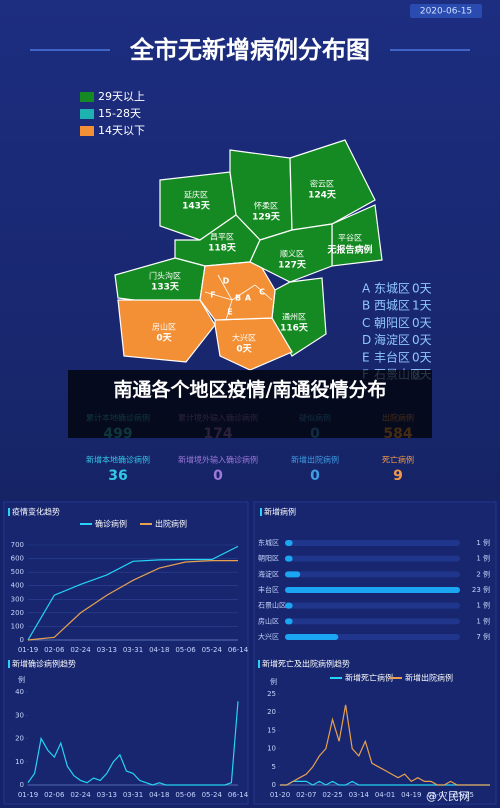 The height and width of the screenshot is (808, 500). What do you see at coordinates (164, 338) in the screenshot?
I see `district-days: 0天` at bounding box center [164, 338].